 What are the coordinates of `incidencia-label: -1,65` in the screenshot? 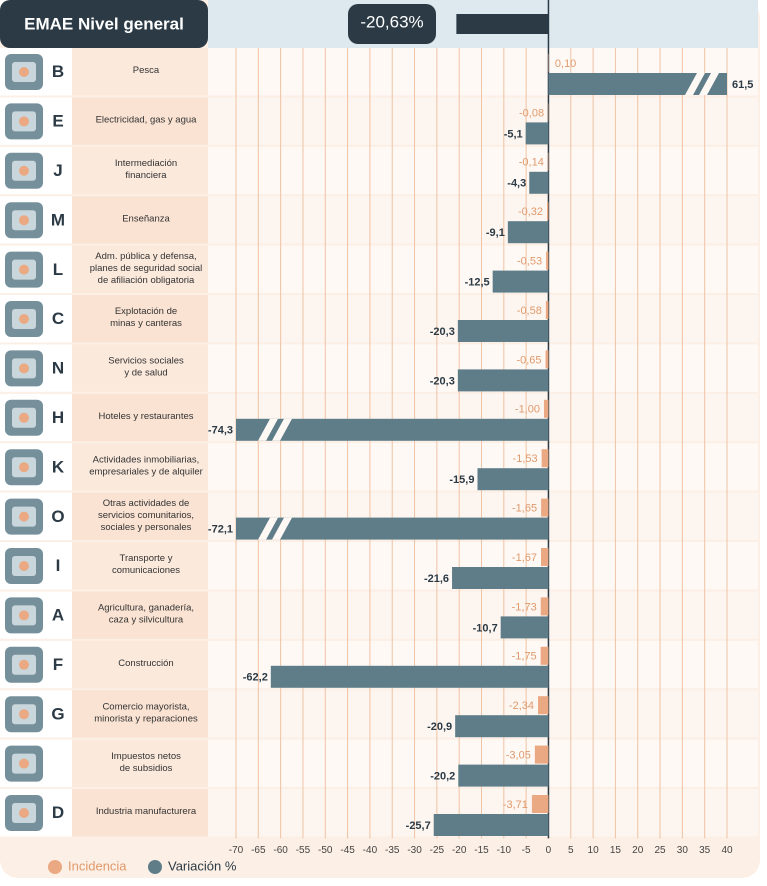 It's located at (524, 509).